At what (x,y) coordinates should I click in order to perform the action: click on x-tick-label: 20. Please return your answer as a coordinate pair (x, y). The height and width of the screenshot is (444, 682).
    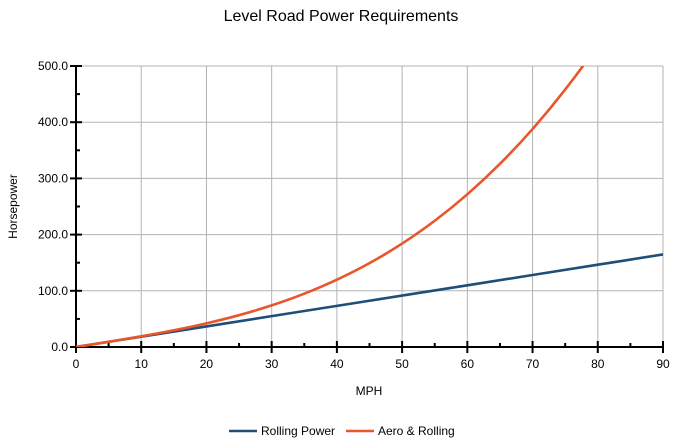
    Looking at the image, I should click on (207, 364).